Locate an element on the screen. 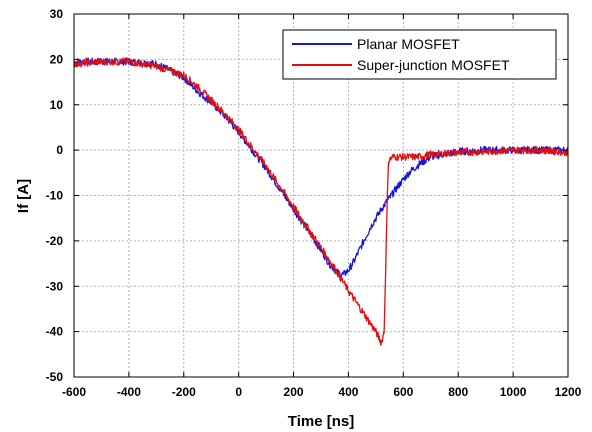 This screenshot has width=592, height=432. x-tick-labels: -600 -400 -200 0 200 400 600 800 1000 1200 is located at coordinates (322, 392).